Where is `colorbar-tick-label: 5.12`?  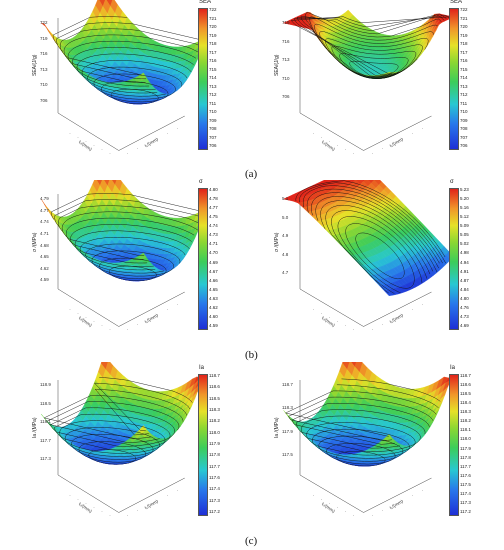
colorbar-tick-label: 5.12 is located at coordinates (464, 217).